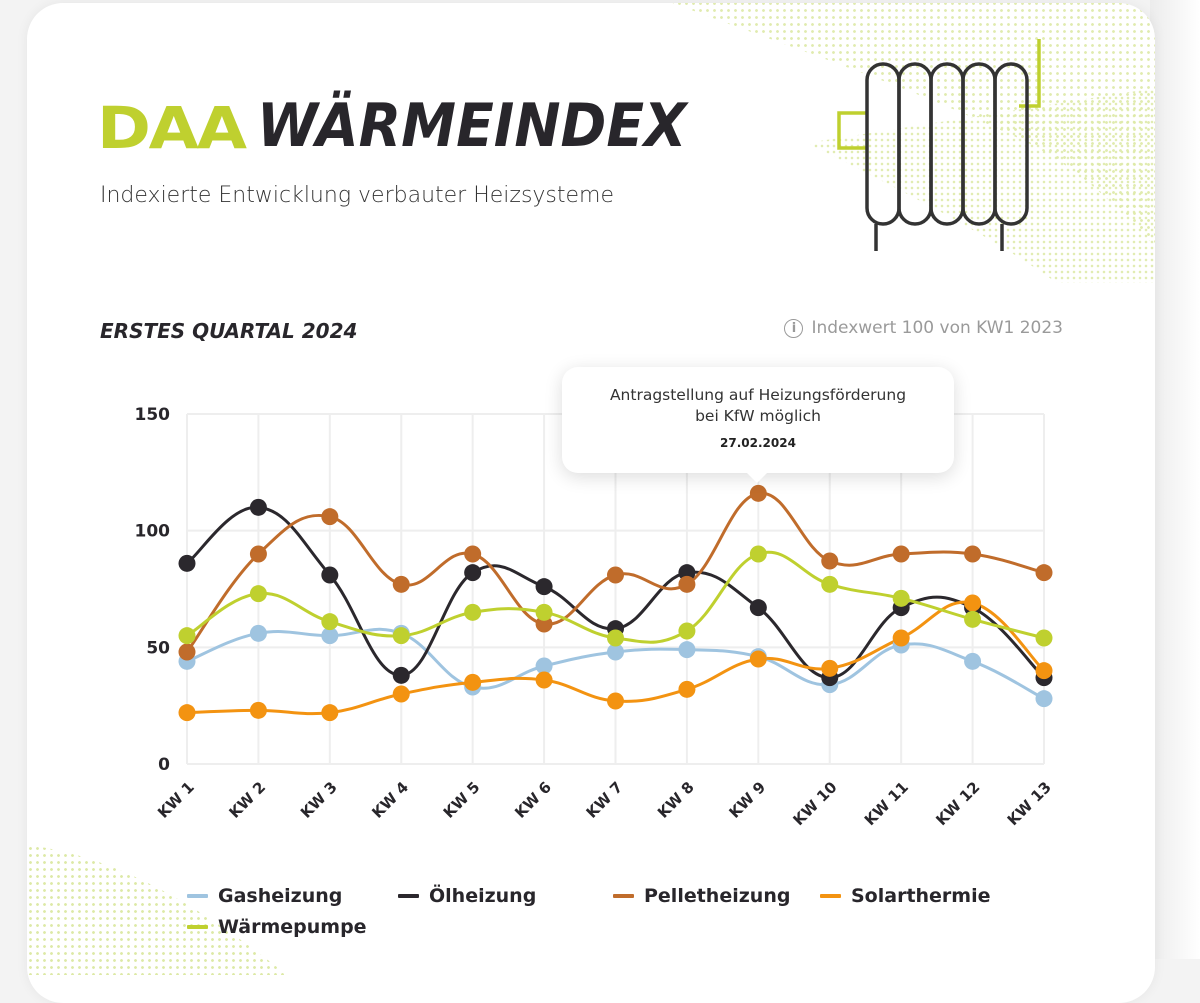 The height and width of the screenshot is (1003, 1200). I want to click on x-tick-label: KW 3, so click(319, 800).